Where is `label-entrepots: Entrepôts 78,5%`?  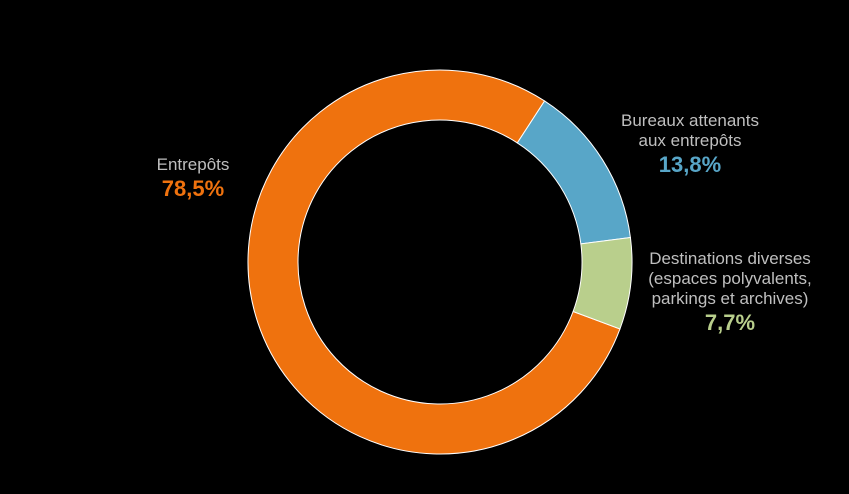
label-entrepots: Entrepôts 78,5% is located at coordinates (193, 179).